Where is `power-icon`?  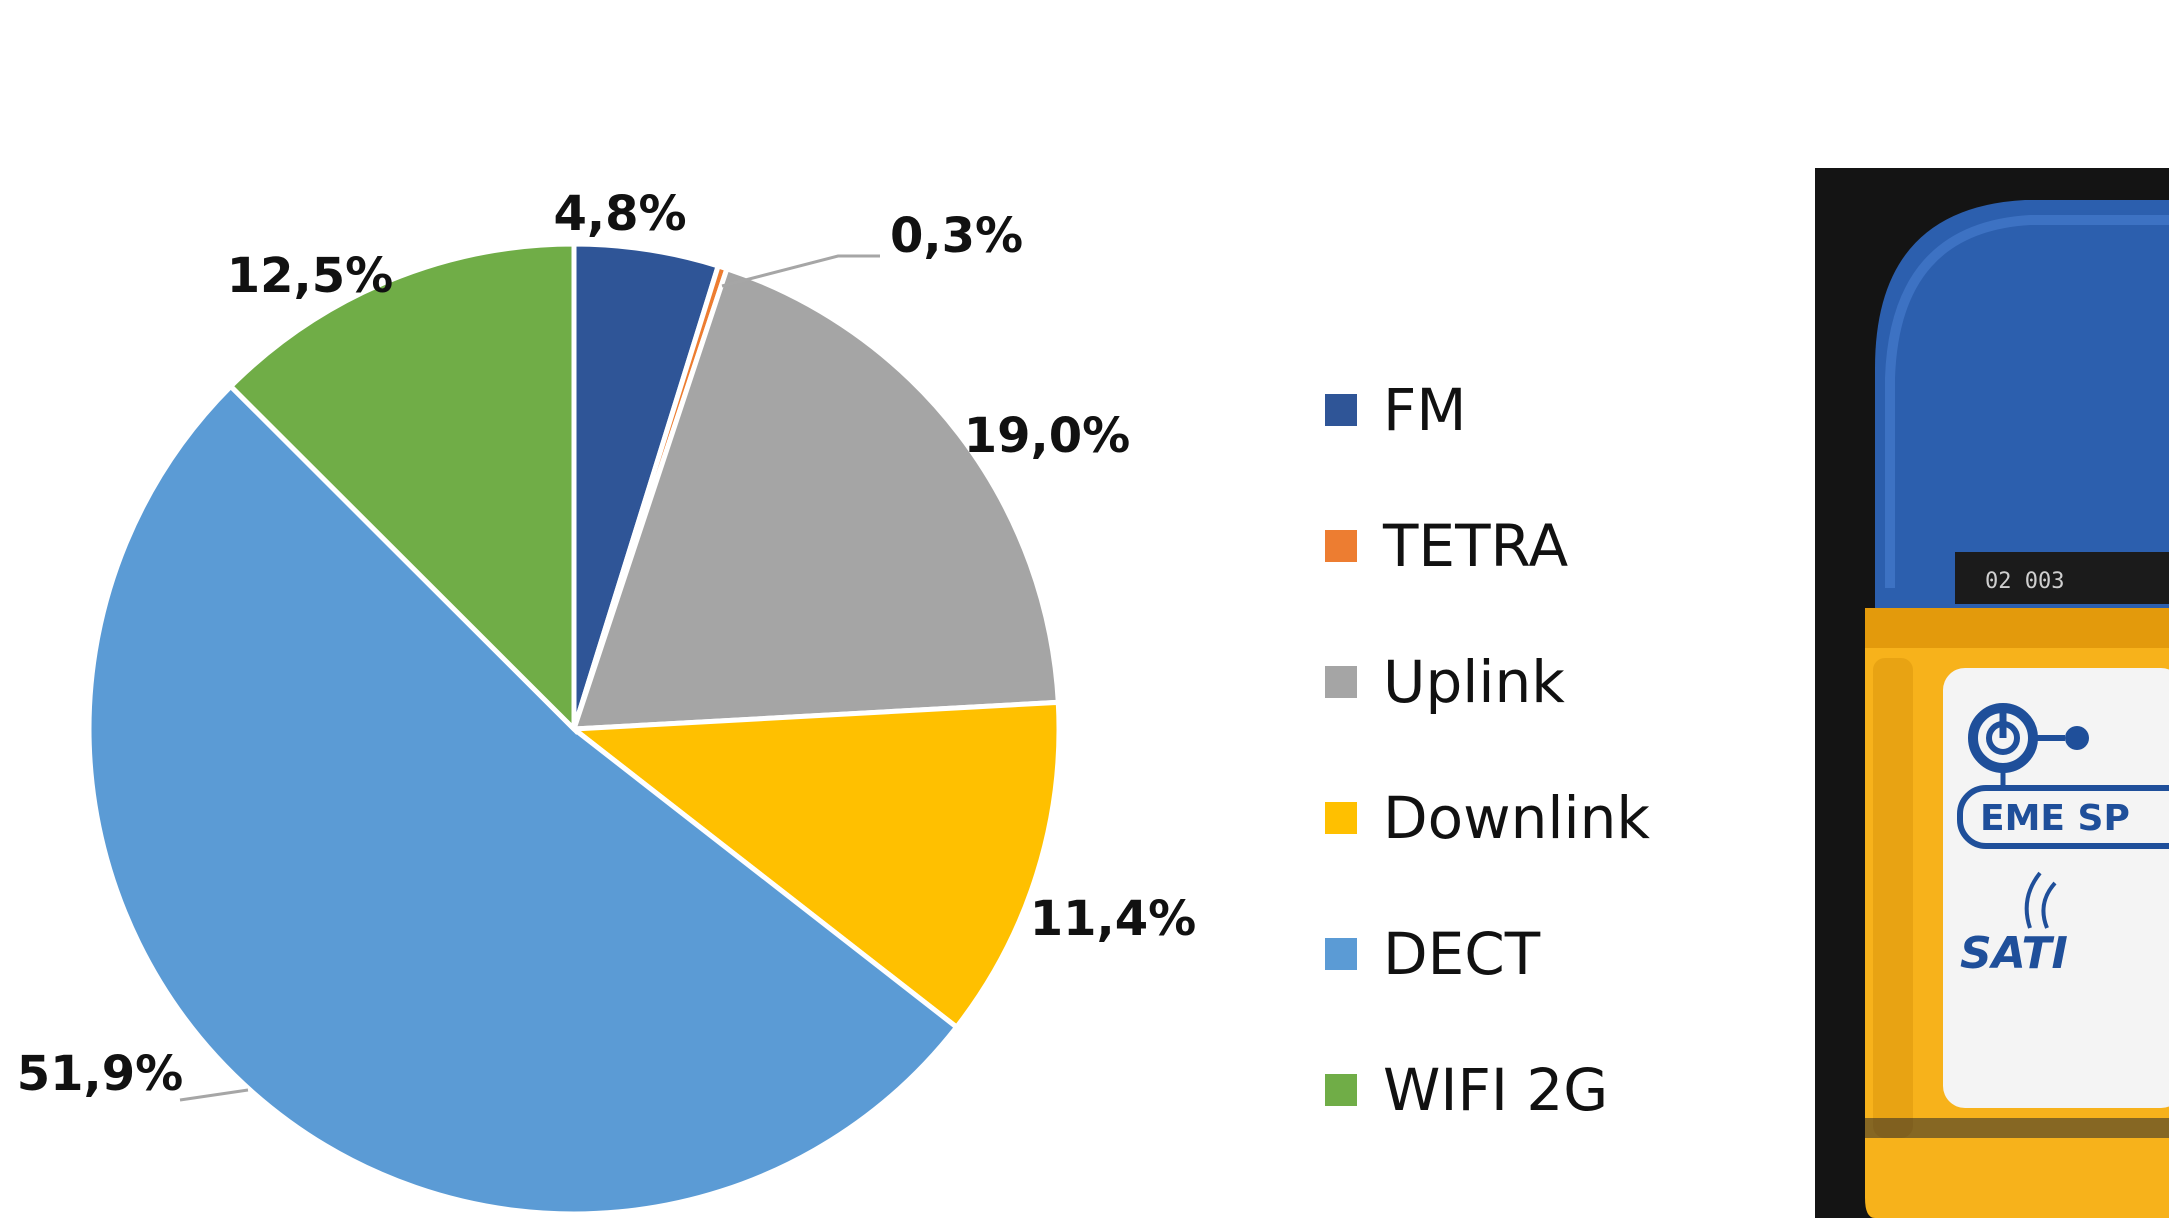 power-icon is located at coordinates (2028, 755).